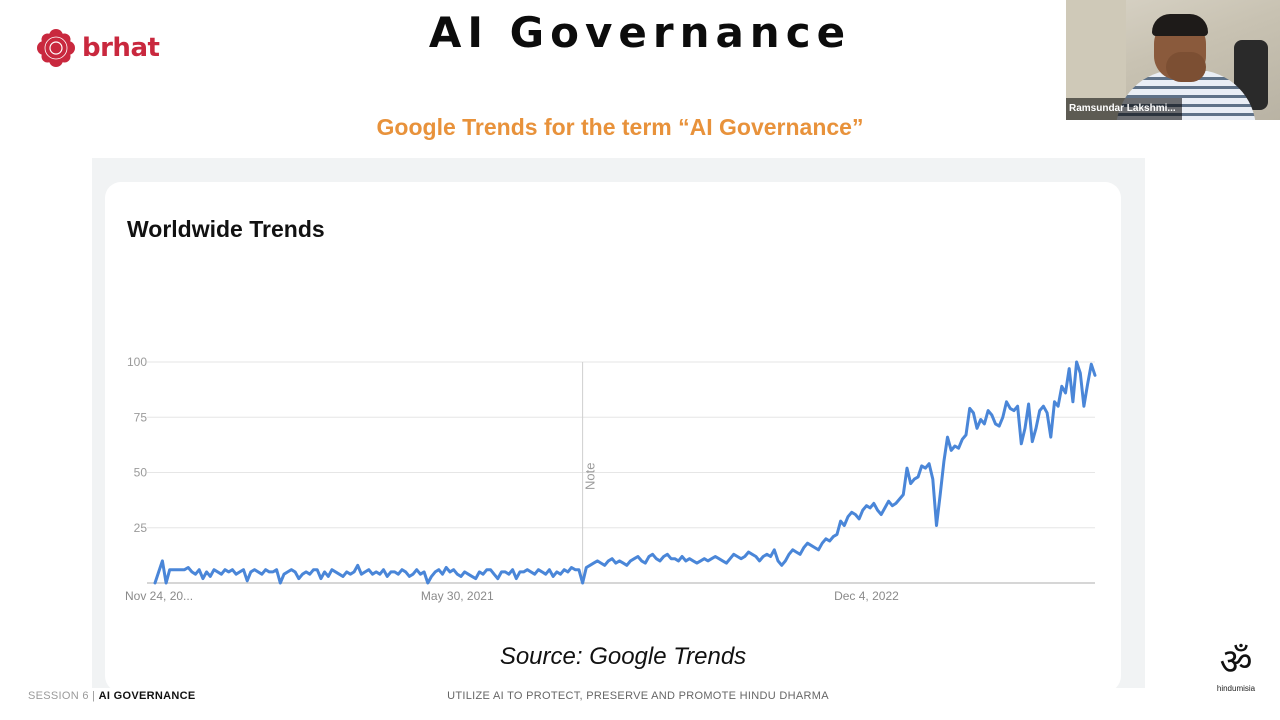  Describe the element at coordinates (141, 417) in the screenshot. I see `y-tick-label: 75` at that location.